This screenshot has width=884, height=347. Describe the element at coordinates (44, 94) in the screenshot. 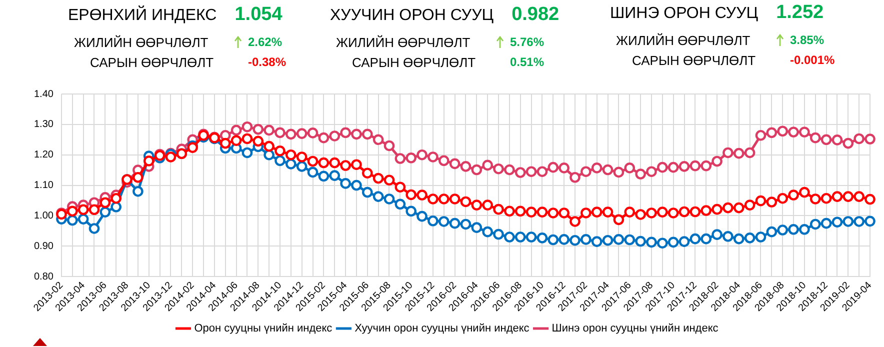

I see `y-tick-label: 1.40` at that location.